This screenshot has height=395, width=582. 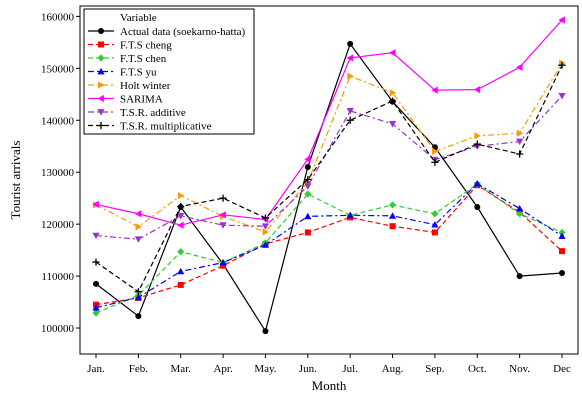 I want to click on y-tick-label: 160000, so click(x=58, y=17).